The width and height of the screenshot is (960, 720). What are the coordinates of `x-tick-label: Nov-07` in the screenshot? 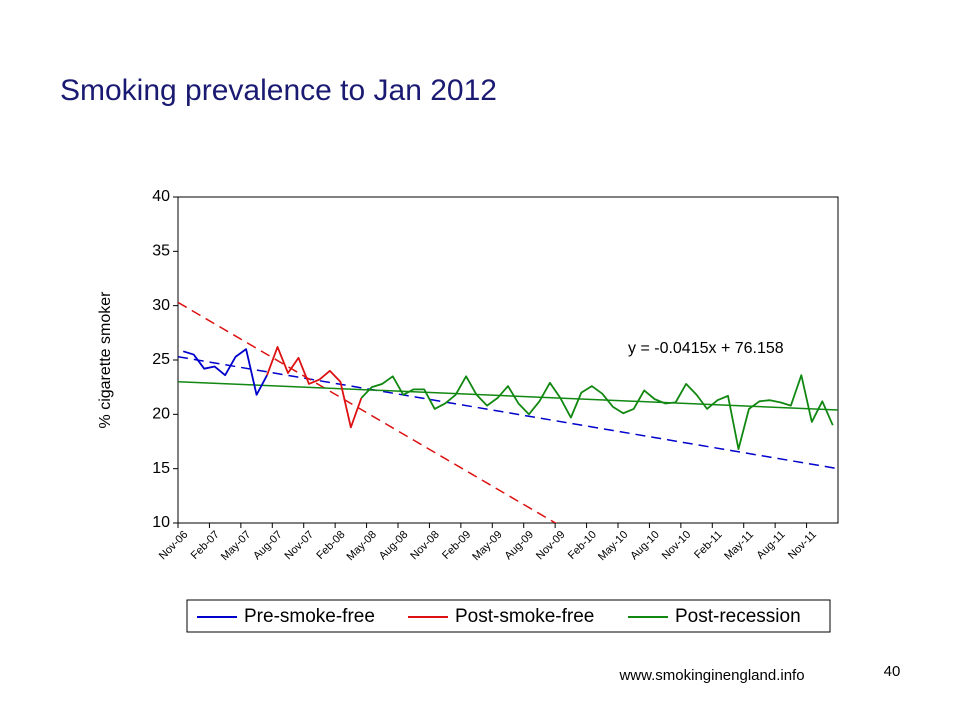 It's located at (300, 546).